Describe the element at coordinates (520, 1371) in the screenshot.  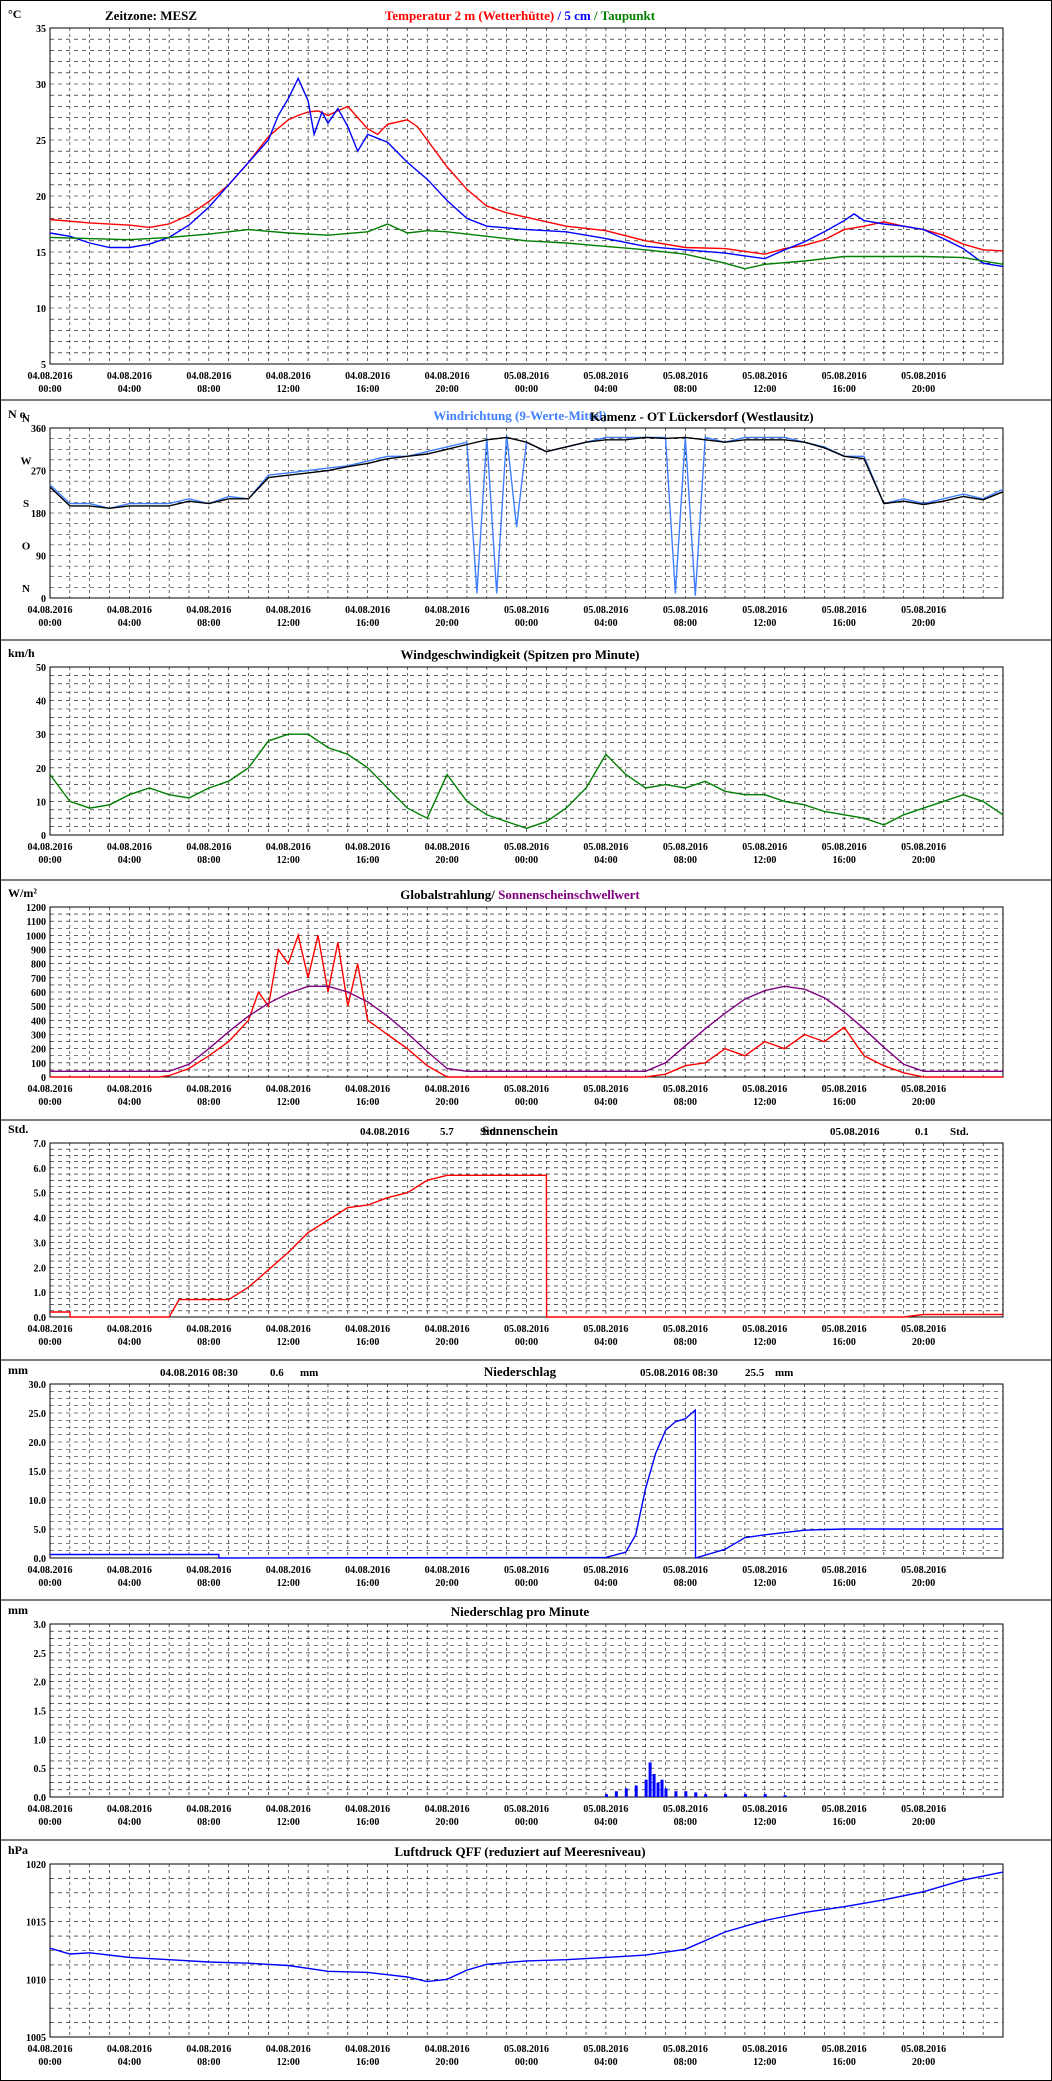
I see `chart-title-part: Niederschlag` at that location.